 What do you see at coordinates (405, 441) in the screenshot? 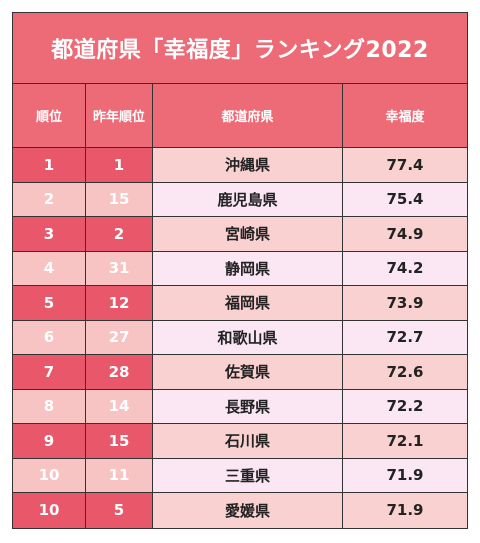
I see `happiness-cell: 72.1` at bounding box center [405, 441].